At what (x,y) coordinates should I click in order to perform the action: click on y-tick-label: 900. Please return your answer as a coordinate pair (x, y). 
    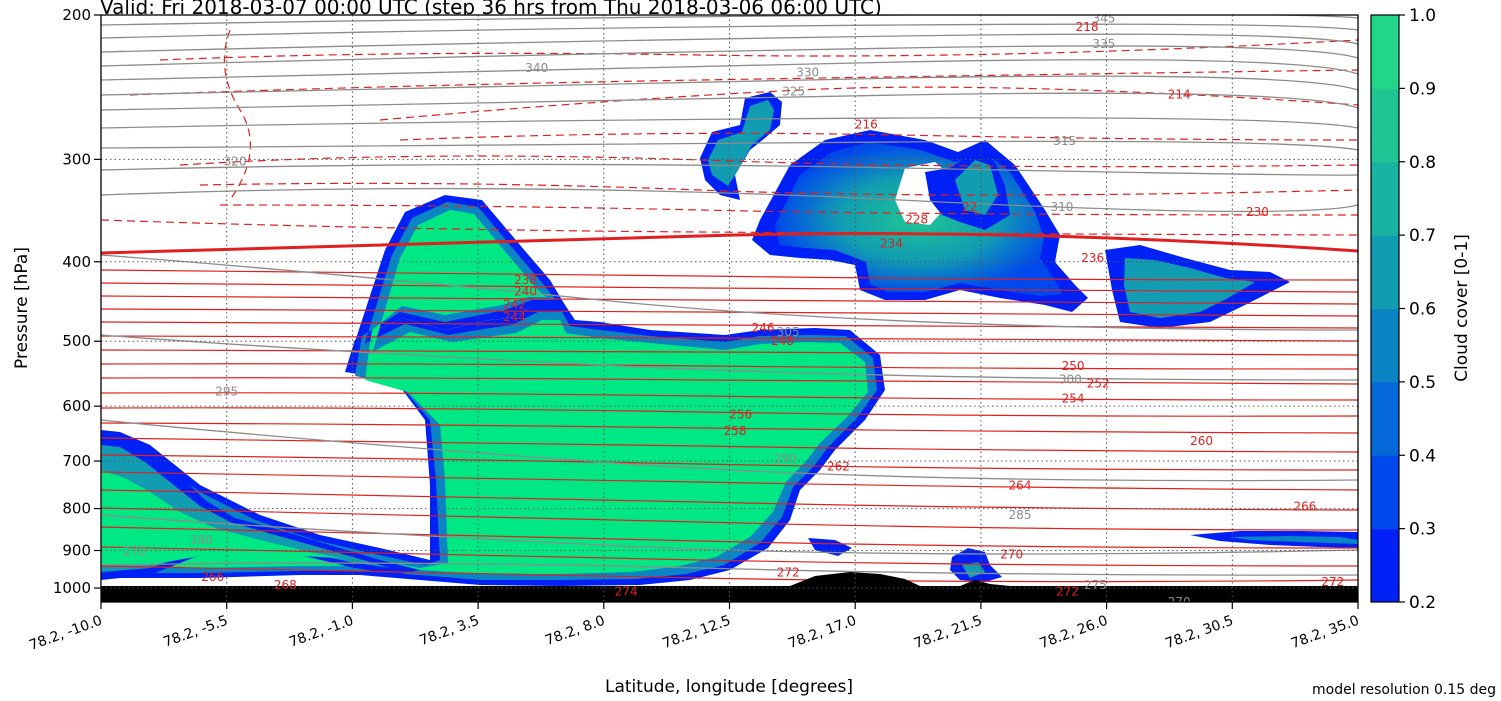
    Looking at the image, I should click on (76, 551).